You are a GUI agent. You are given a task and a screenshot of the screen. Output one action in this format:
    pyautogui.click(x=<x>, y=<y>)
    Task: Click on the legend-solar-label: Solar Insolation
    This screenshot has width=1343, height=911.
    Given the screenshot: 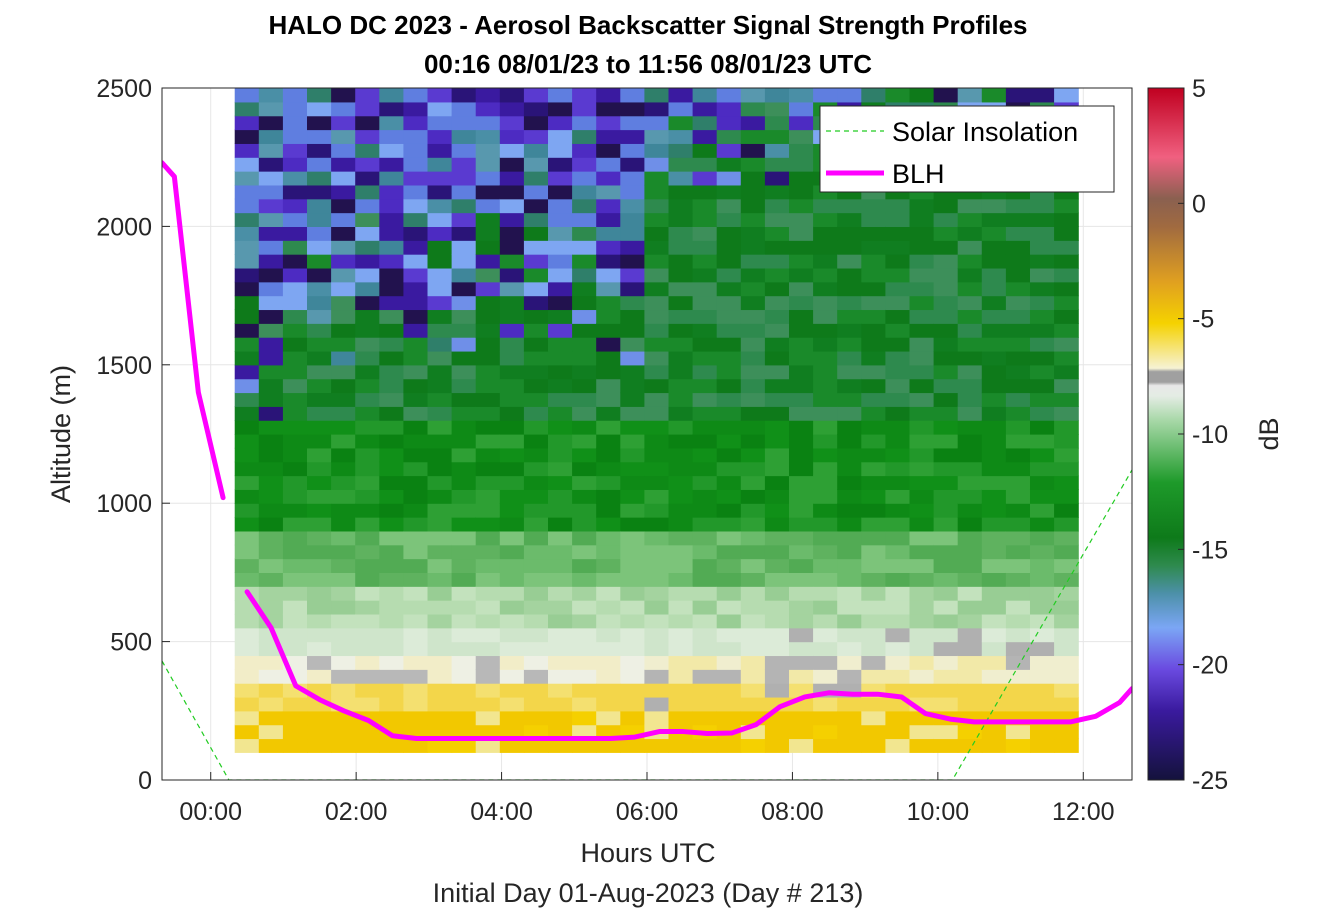 What is the action you would take?
    pyautogui.click(x=985, y=132)
    